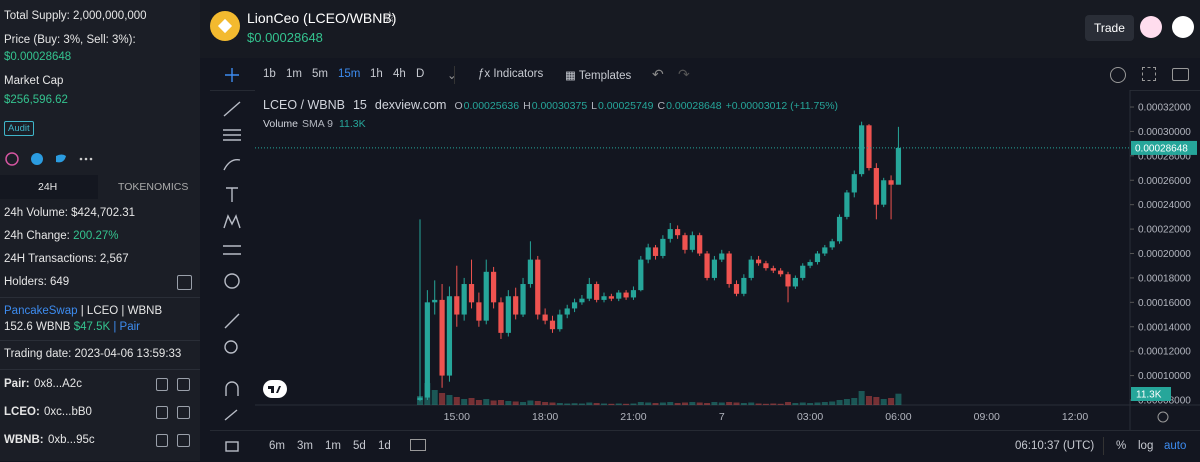 This screenshot has width=1200, height=462. Describe the element at coordinates (19, 128) in the screenshot. I see `audit-badge: Audit` at that location.